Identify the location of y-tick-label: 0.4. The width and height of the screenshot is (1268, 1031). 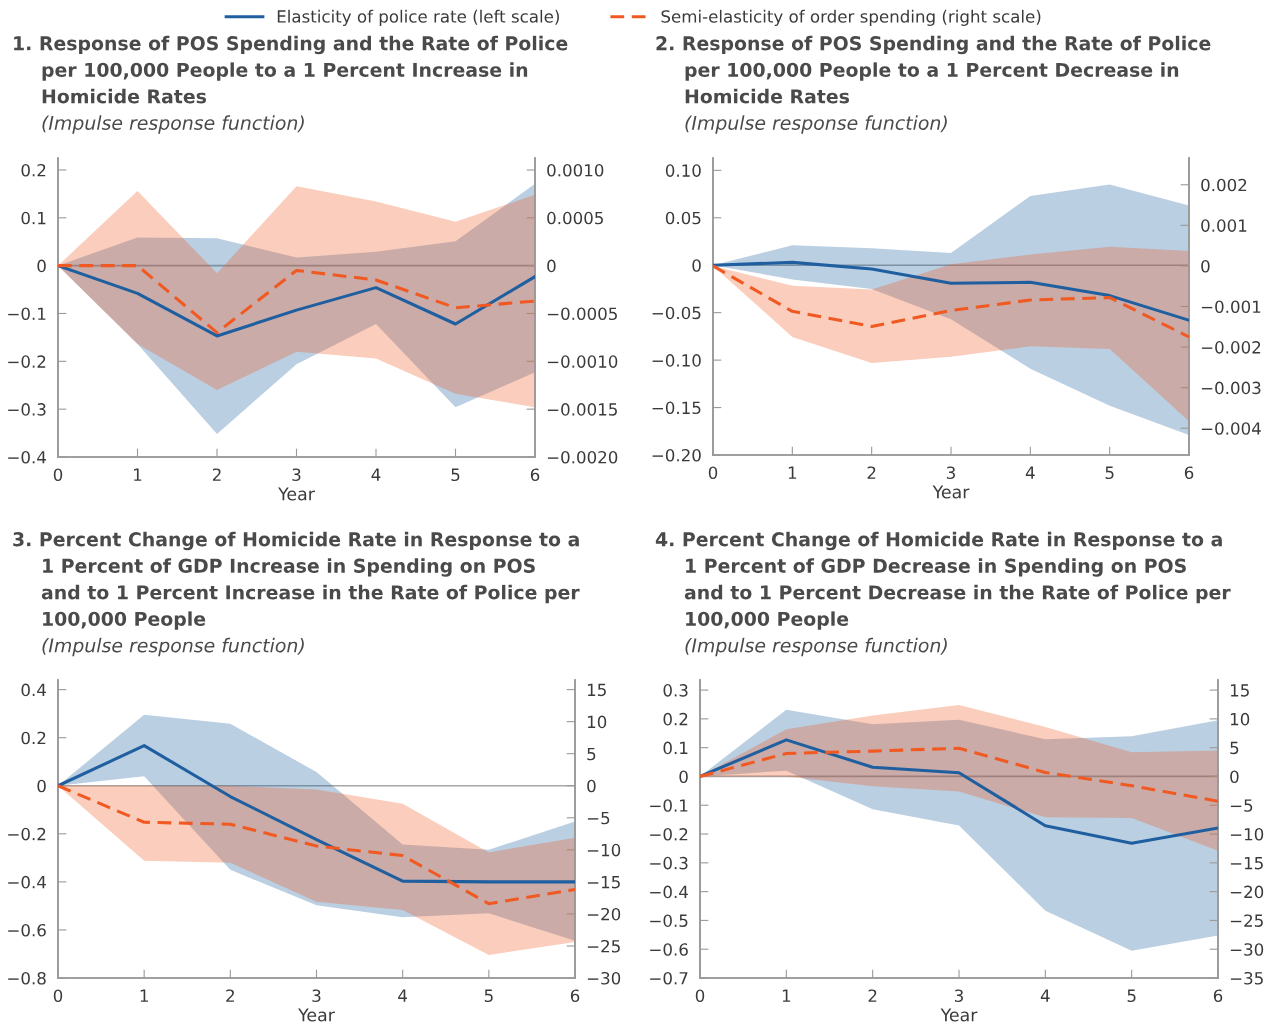
(33, 690).